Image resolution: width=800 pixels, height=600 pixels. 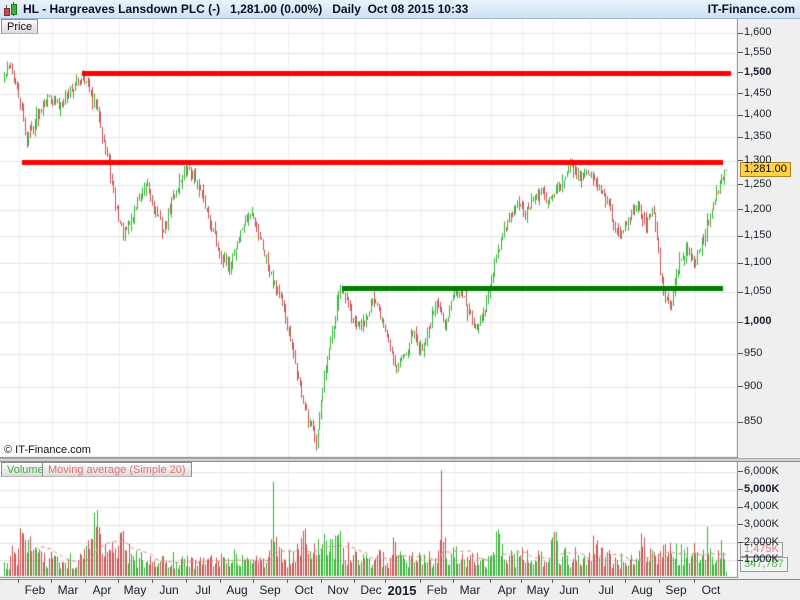 What do you see at coordinates (271, 9) in the screenshot?
I see `last-price-and-change: 1,281.00 (0.00%)` at bounding box center [271, 9].